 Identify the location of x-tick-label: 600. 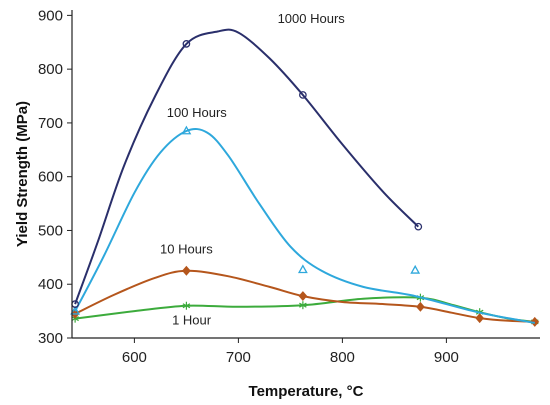
(134, 357).